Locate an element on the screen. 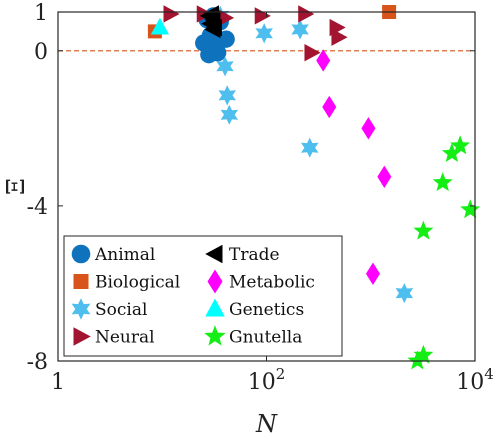  y-tick-label: -4 is located at coordinates (37, 207).